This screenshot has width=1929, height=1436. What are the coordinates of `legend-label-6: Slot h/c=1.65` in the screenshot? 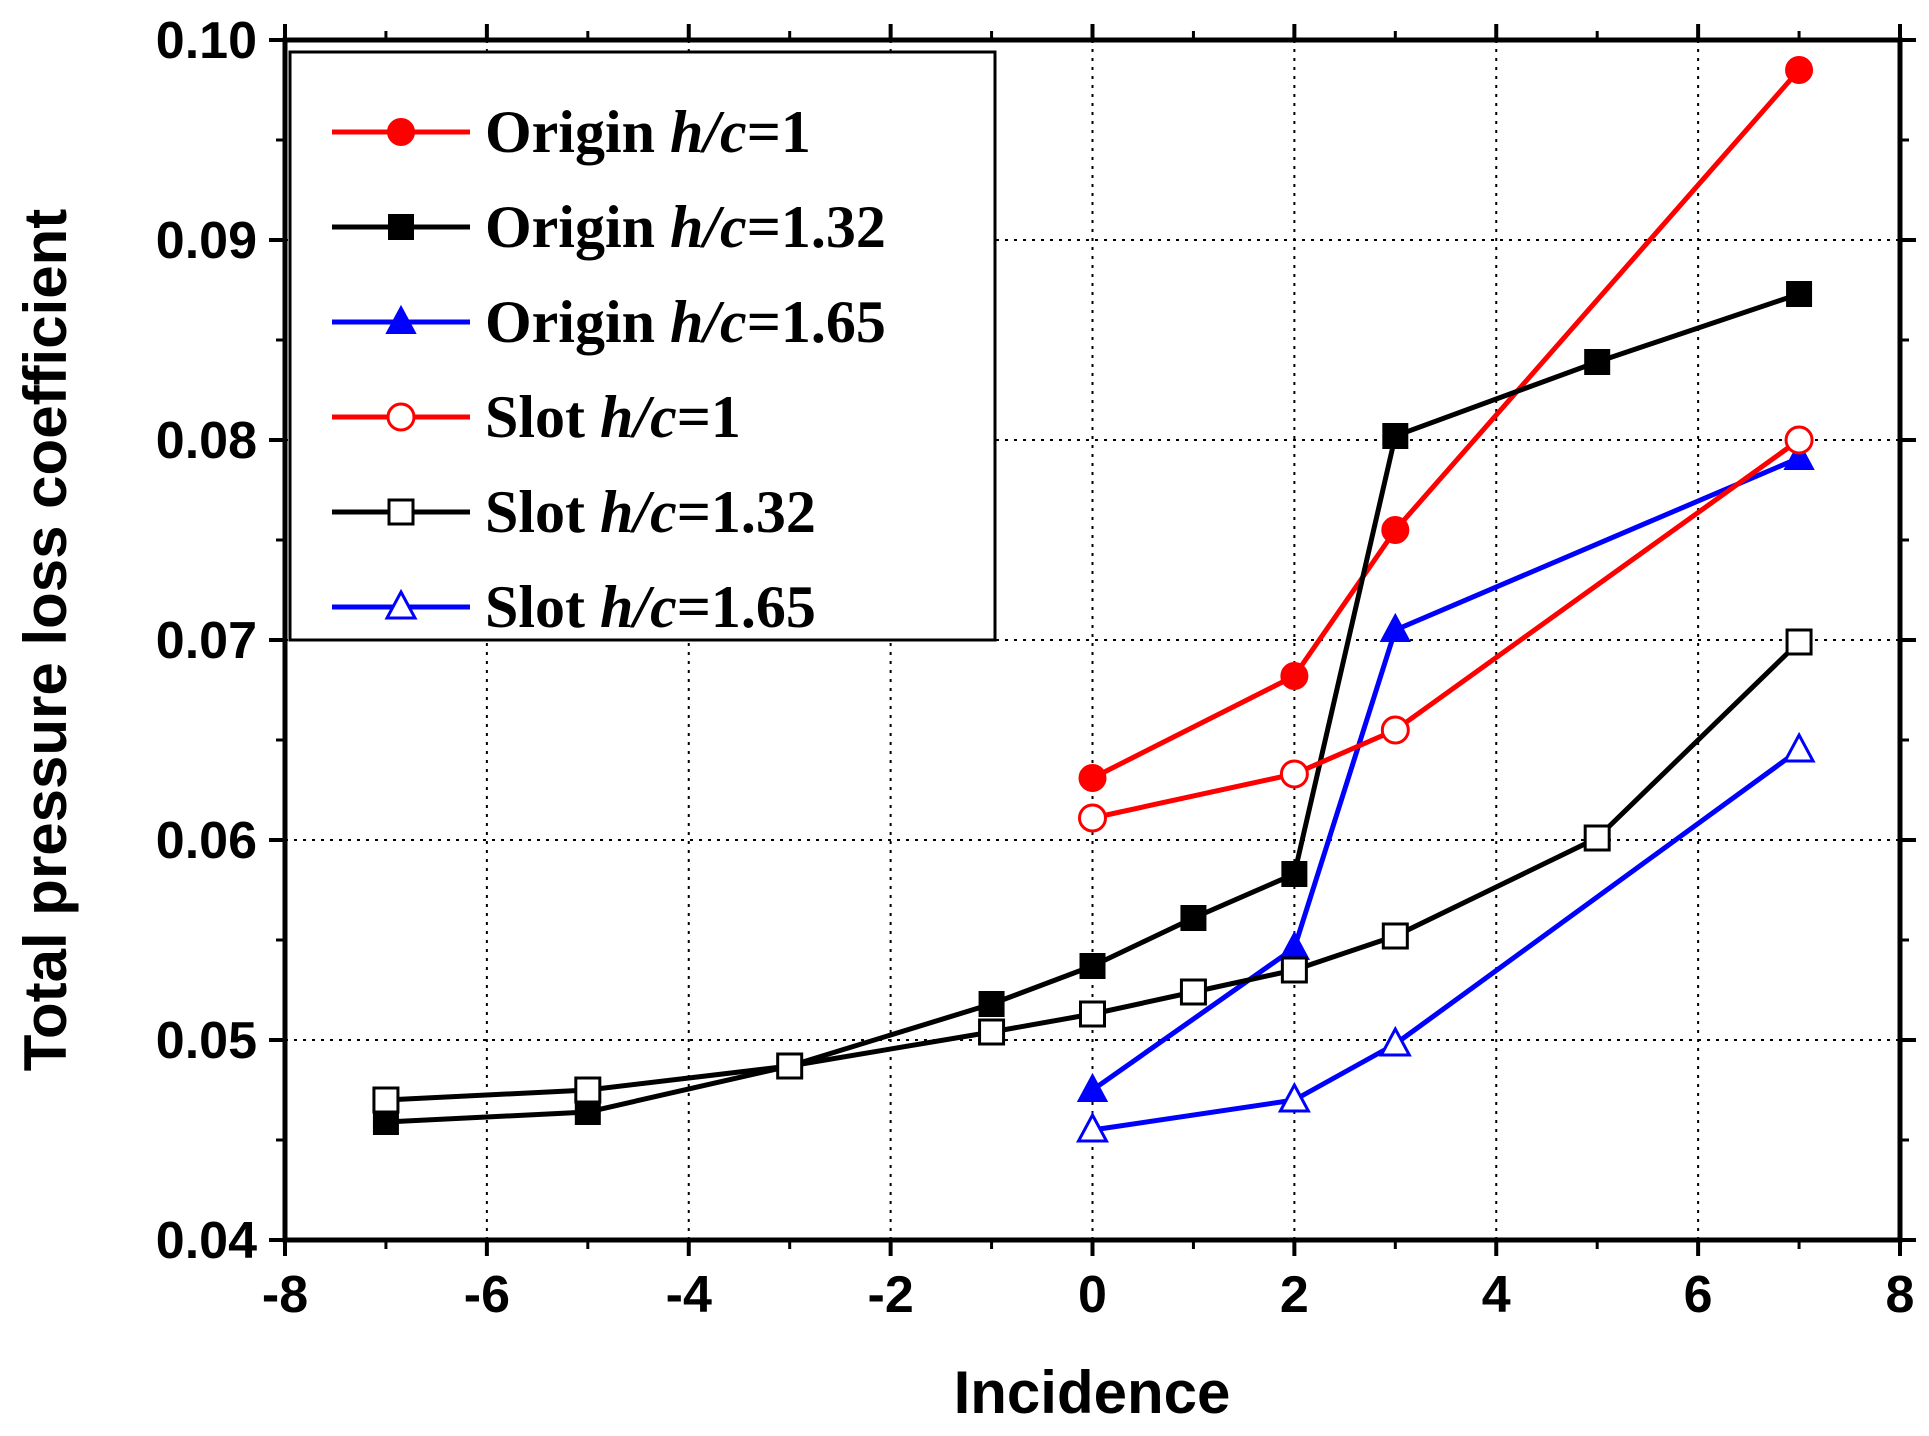 It's located at (650, 607).